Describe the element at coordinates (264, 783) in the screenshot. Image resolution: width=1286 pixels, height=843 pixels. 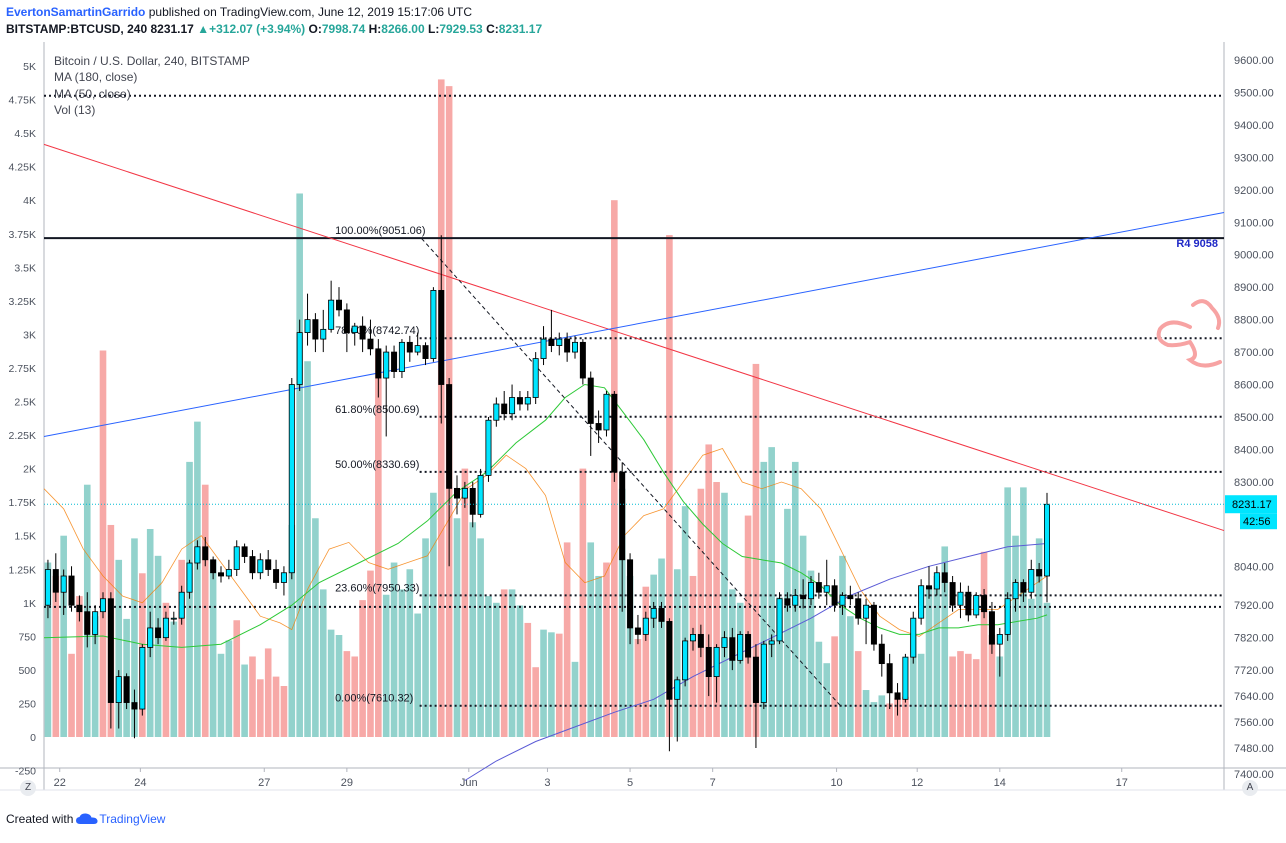
I see `time-tick-label: 27` at that location.